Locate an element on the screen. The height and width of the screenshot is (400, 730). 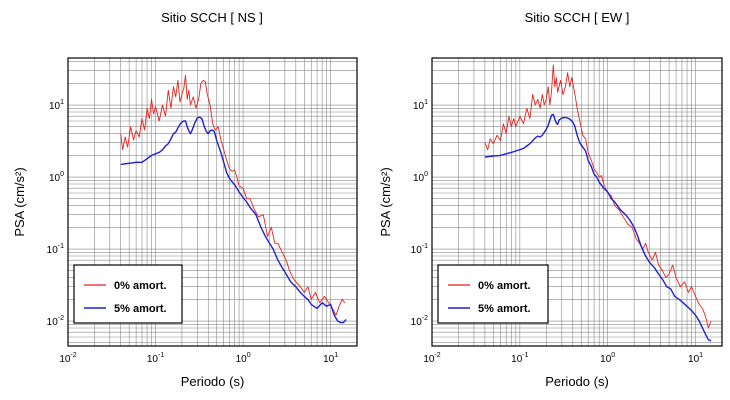
chart-title: Sitio SCCH [ NS ] is located at coordinates (212, 17).